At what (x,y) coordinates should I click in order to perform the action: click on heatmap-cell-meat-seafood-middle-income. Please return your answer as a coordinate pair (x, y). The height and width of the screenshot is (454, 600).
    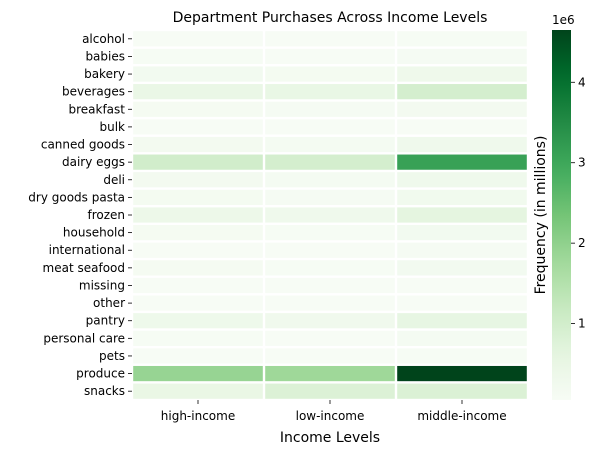
    Looking at the image, I should click on (462, 268).